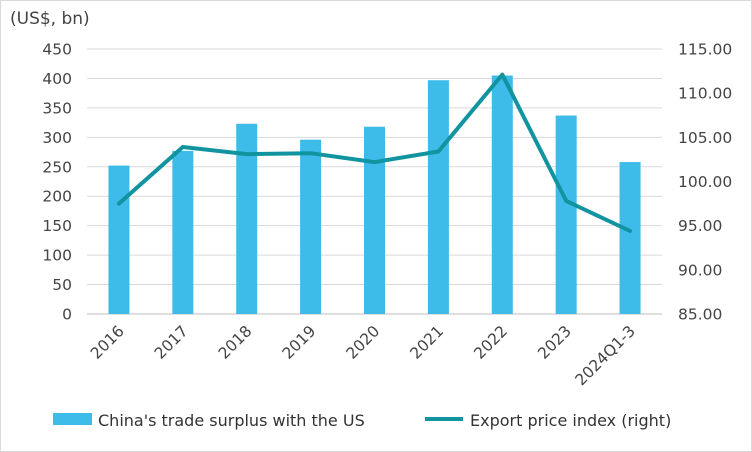  I want to click on y-axis-right: 85.00 90.00 95.00 100.00 105.00 110.00 115.00, so click(705, 182).